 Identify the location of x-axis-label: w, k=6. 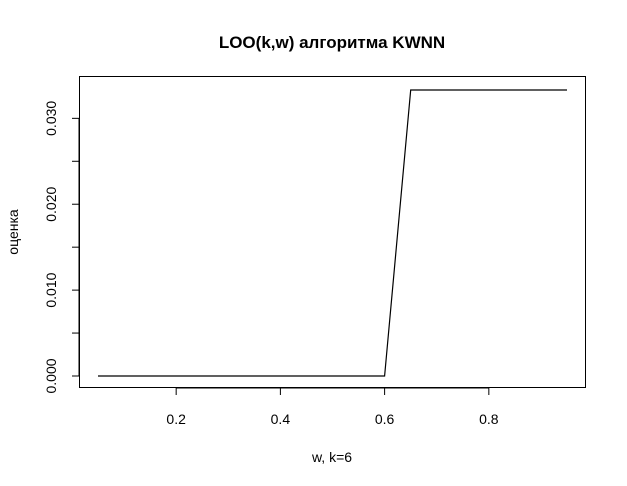
(331, 457).